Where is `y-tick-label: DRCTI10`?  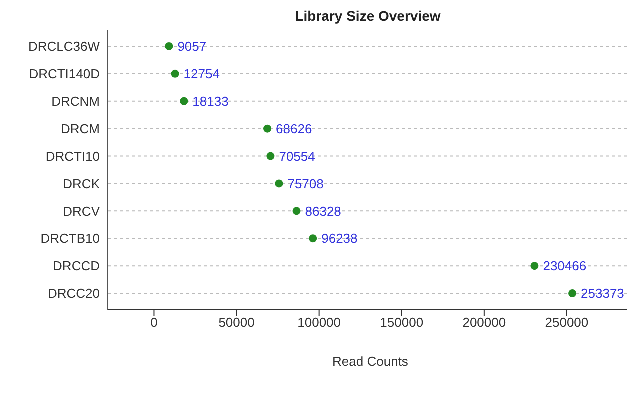
y-tick-label: DRCTI10 is located at coordinates (73, 156).